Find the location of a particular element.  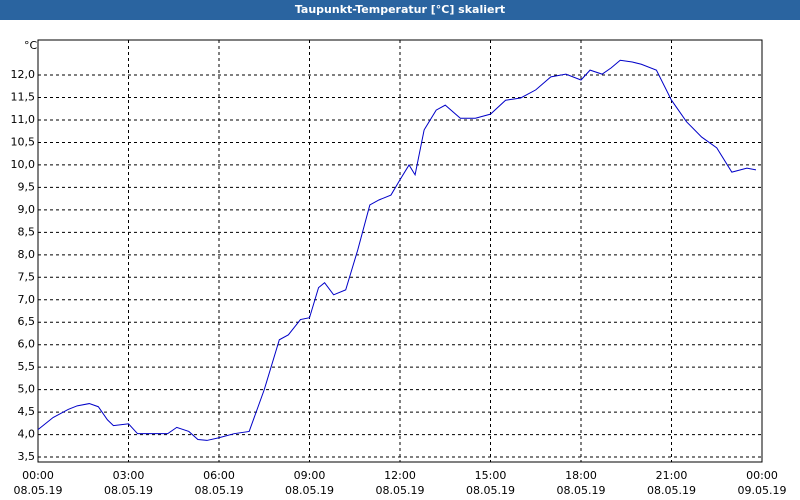

chart-title: Taupunkt-Temperatur [°C] skaliert is located at coordinates (400, 9).